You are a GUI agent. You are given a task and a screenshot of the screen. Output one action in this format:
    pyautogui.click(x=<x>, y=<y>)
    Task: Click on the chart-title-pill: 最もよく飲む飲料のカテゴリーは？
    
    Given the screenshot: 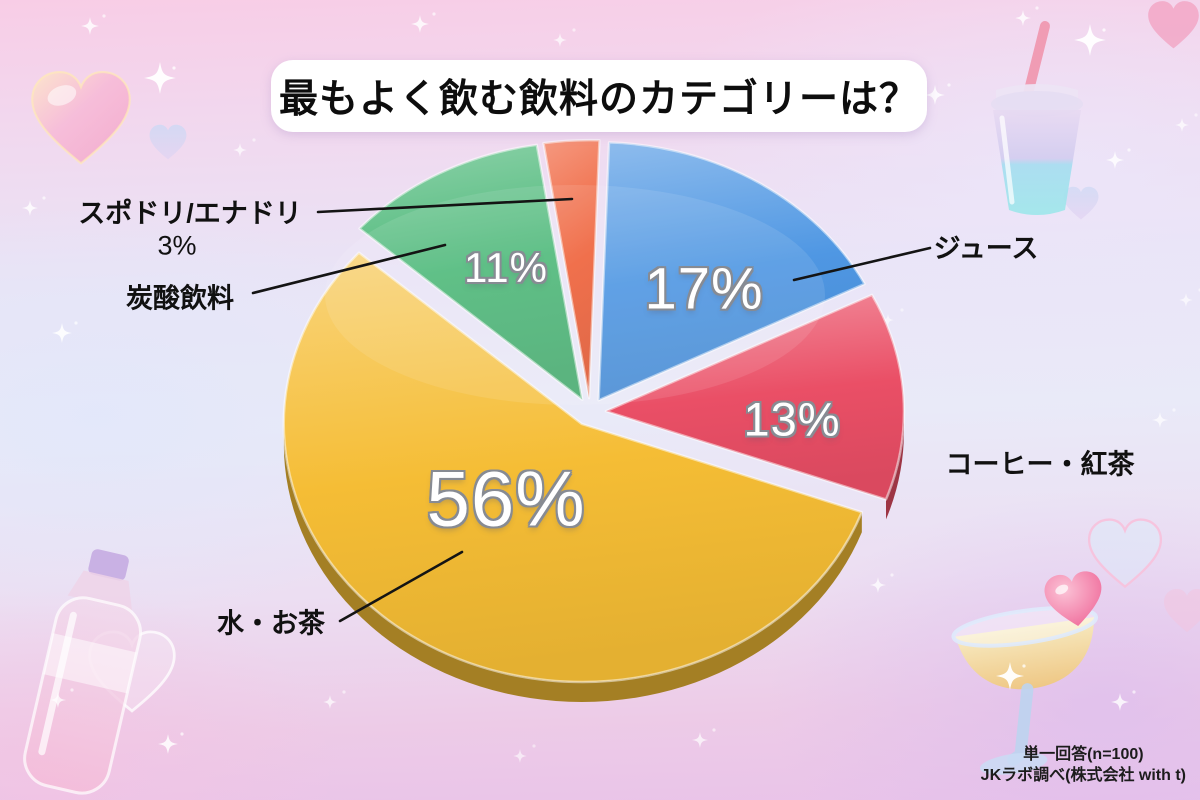 What is the action you would take?
    pyautogui.click(x=599, y=96)
    